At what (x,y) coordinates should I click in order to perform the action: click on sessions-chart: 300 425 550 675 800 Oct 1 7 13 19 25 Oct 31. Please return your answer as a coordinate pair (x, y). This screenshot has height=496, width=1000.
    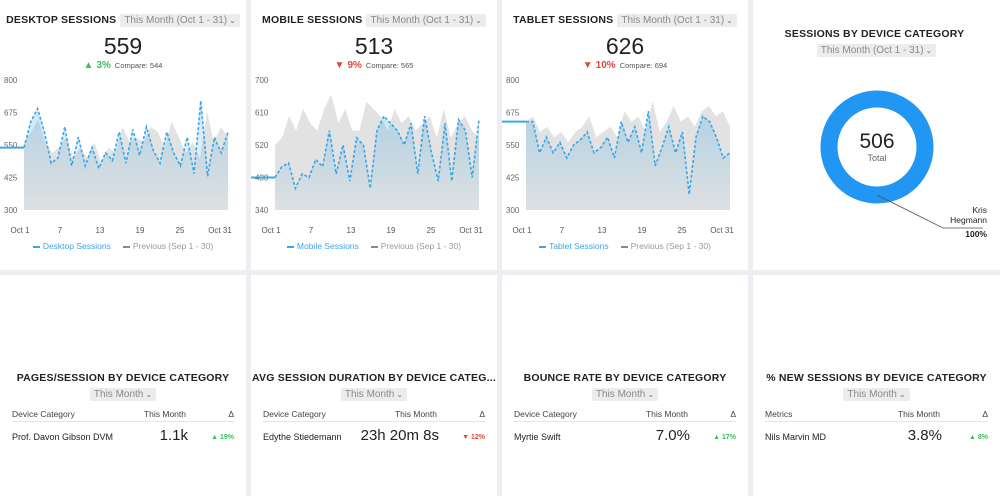
    Looking at the image, I should click on (618, 155).